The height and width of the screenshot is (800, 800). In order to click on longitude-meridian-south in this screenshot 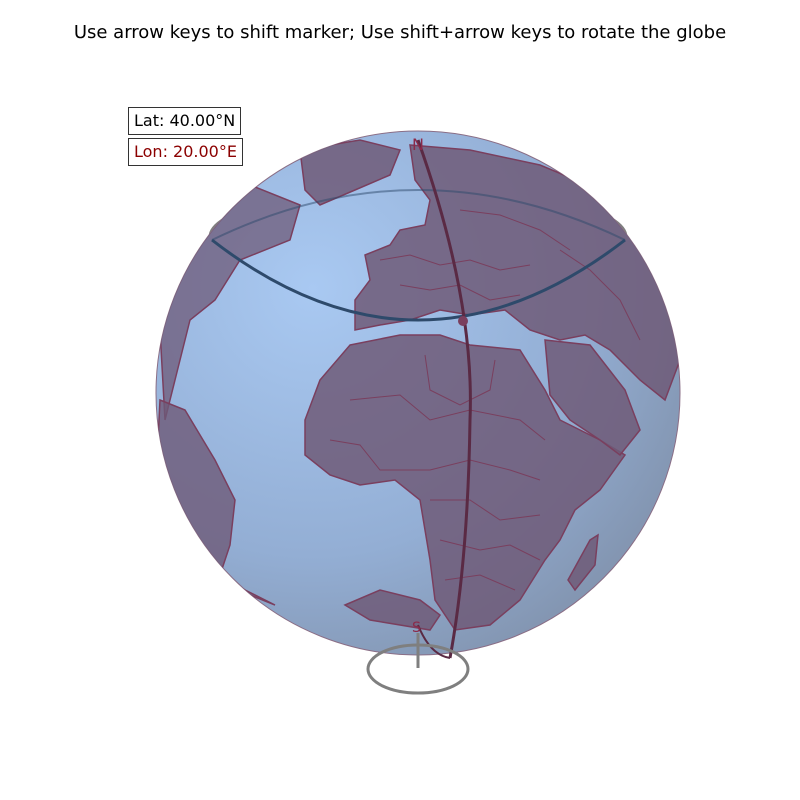, I will do `click(434, 641)`.